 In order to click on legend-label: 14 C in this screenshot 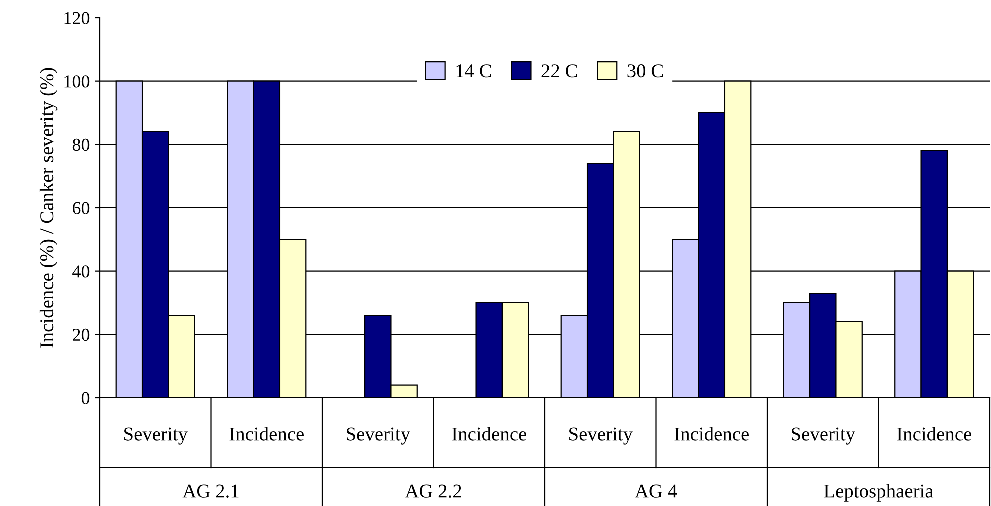, I will do `click(474, 71)`.